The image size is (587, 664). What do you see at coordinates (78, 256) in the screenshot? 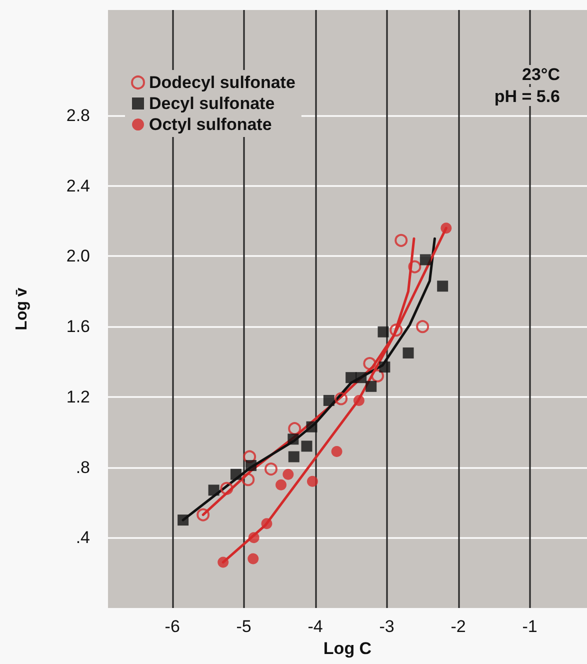
I see `y-tick-label: 2.0` at bounding box center [78, 256].